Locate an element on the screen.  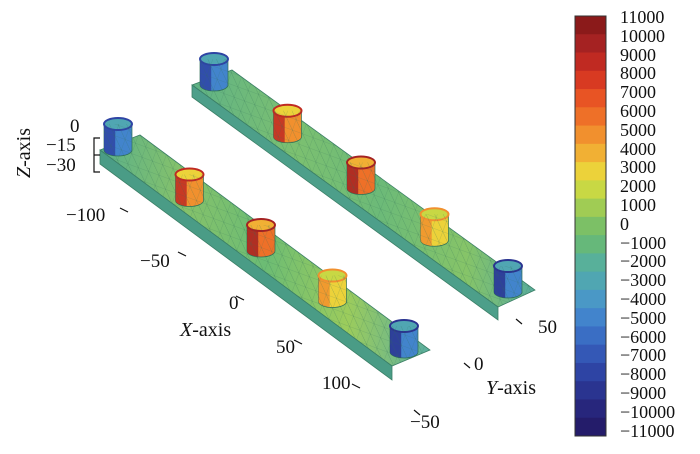
colorbar-label: 9000 is located at coordinates (638, 54).